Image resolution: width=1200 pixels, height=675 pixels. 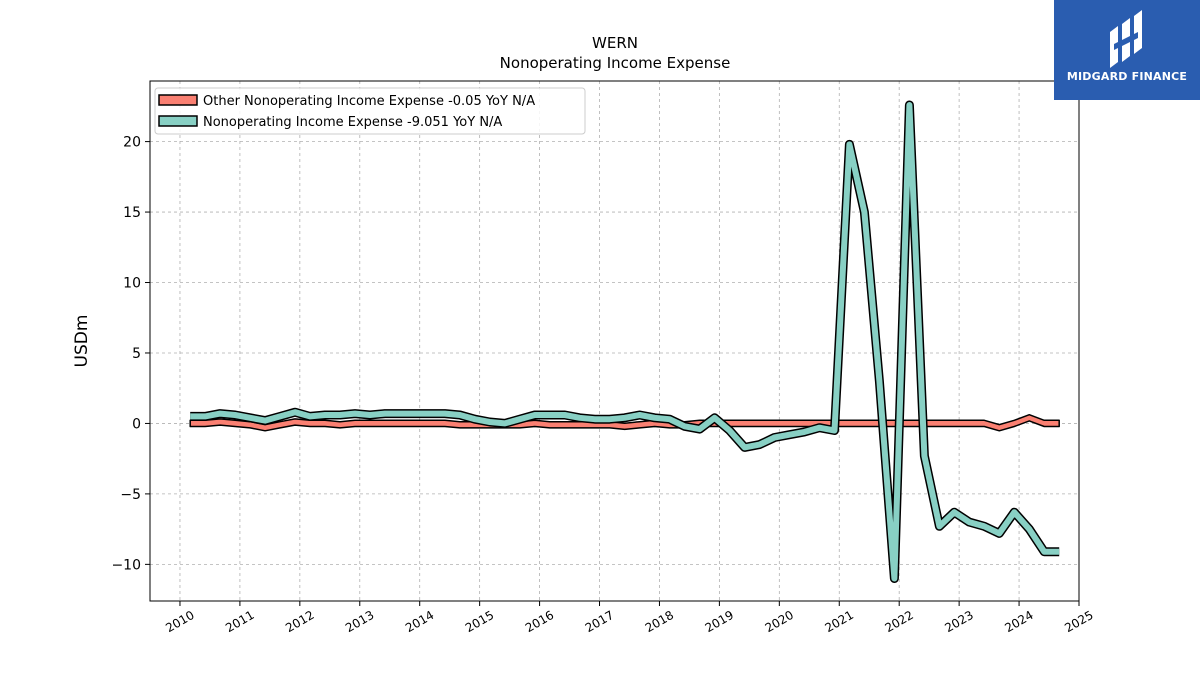 What do you see at coordinates (132, 284) in the screenshot?
I see `y-tick-label: 10` at bounding box center [132, 284].